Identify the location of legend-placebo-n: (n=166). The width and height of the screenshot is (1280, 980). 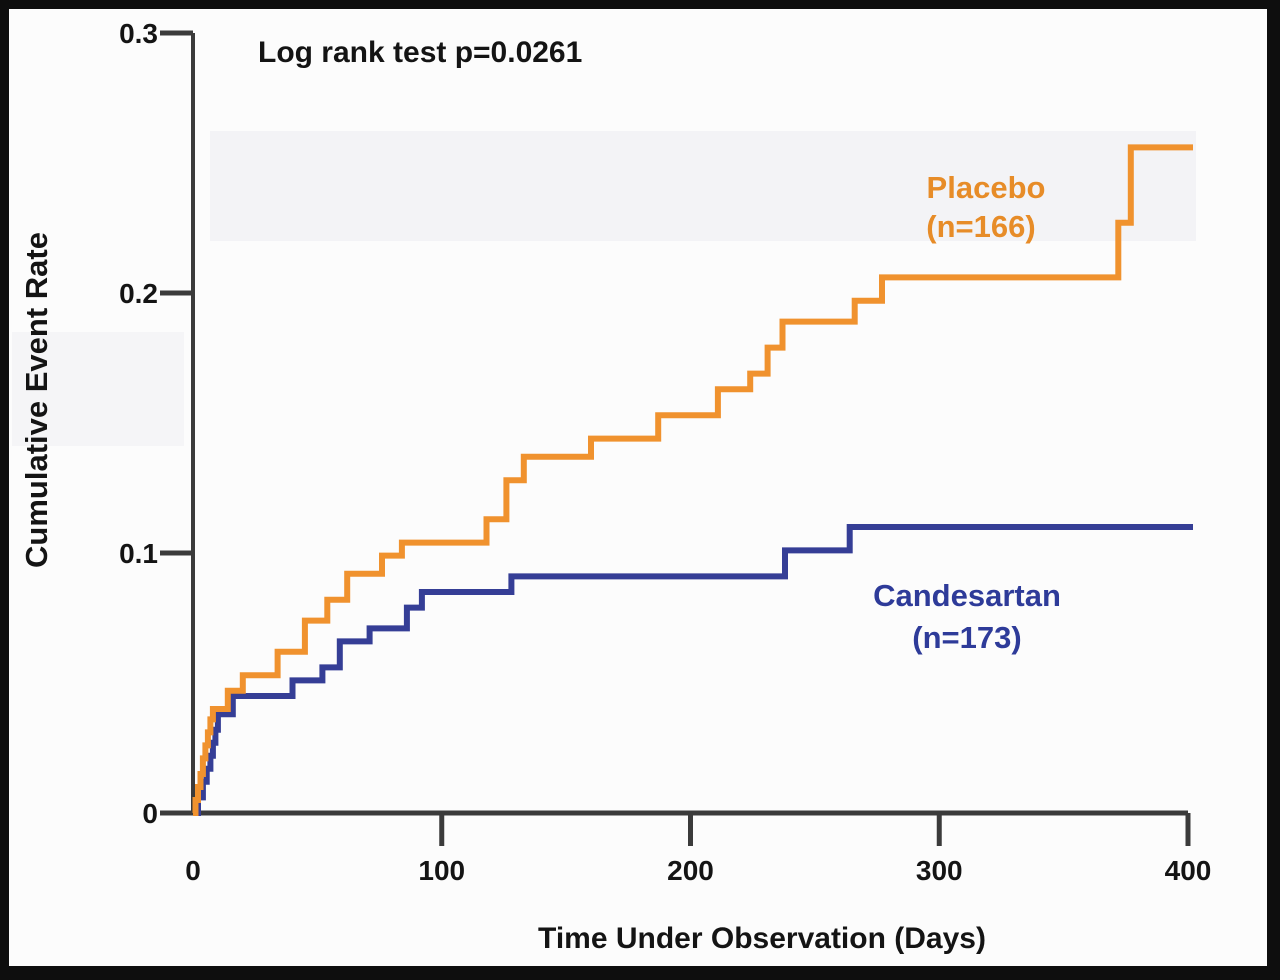
(981, 226).